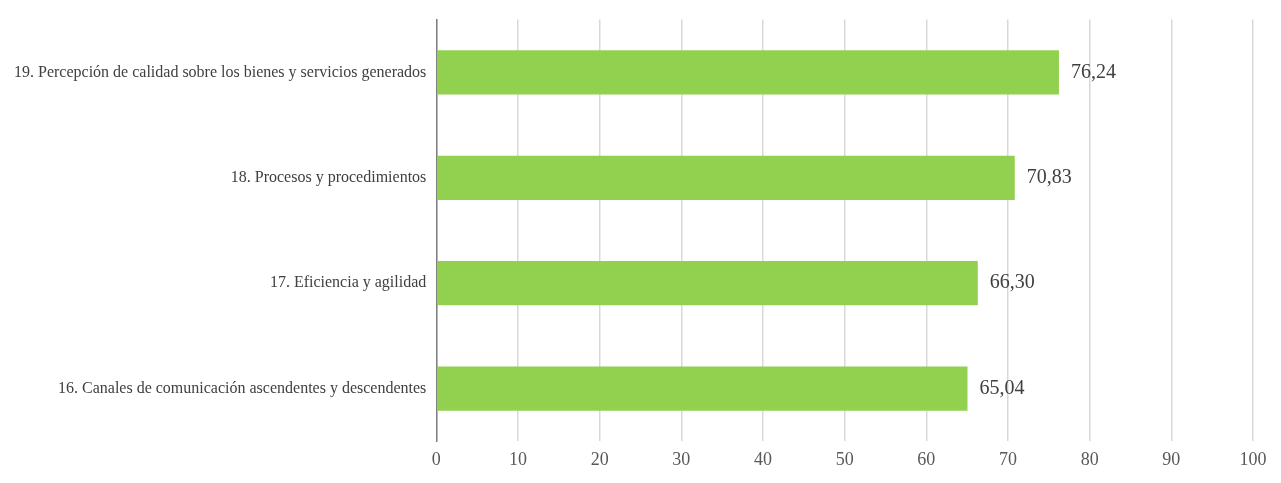 This screenshot has height=483, width=1281. I want to click on x-tick-label: 60, so click(926, 458).